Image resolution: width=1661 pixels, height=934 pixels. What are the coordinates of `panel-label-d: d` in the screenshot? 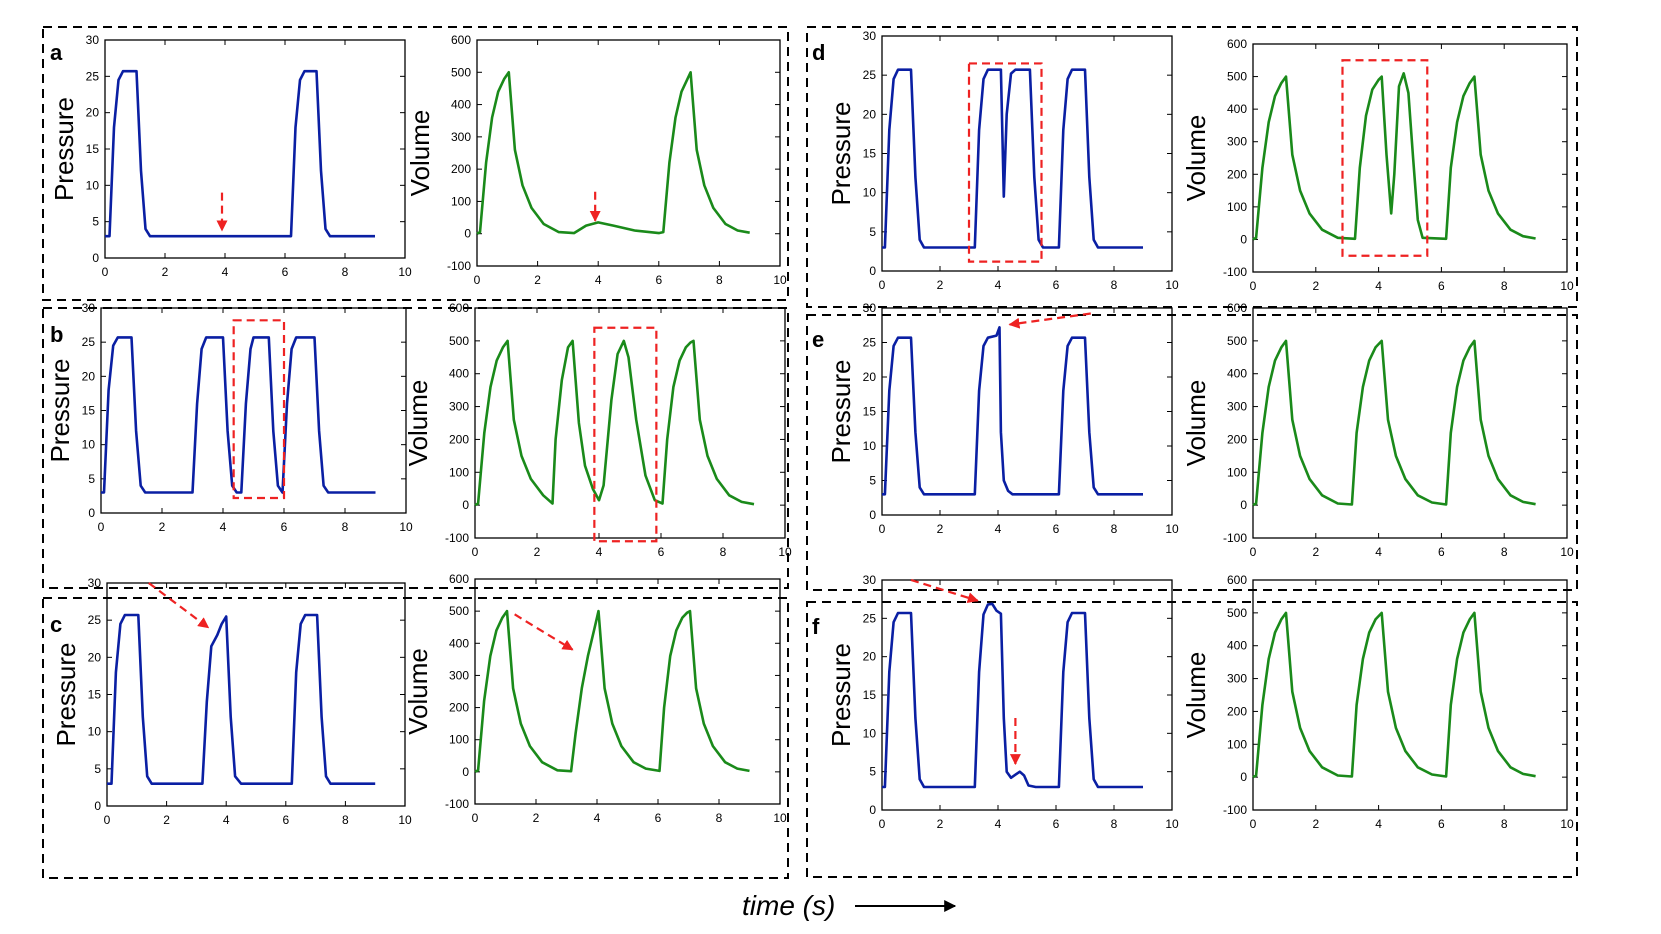 It's located at (818, 52).